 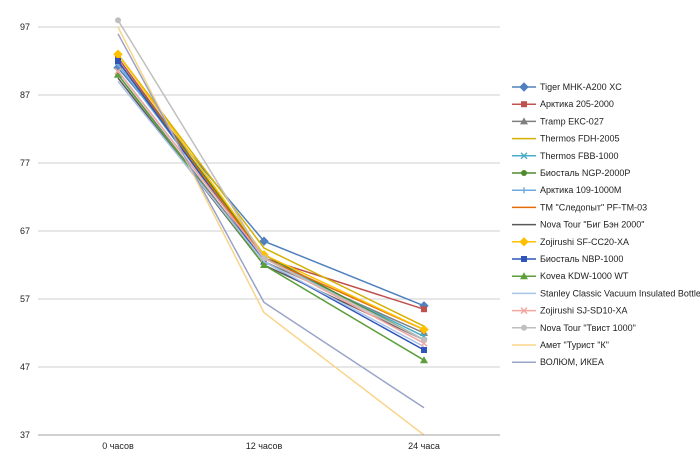 I want to click on legend-entry: Биосталь NGP-2000P, so click(x=571, y=173).